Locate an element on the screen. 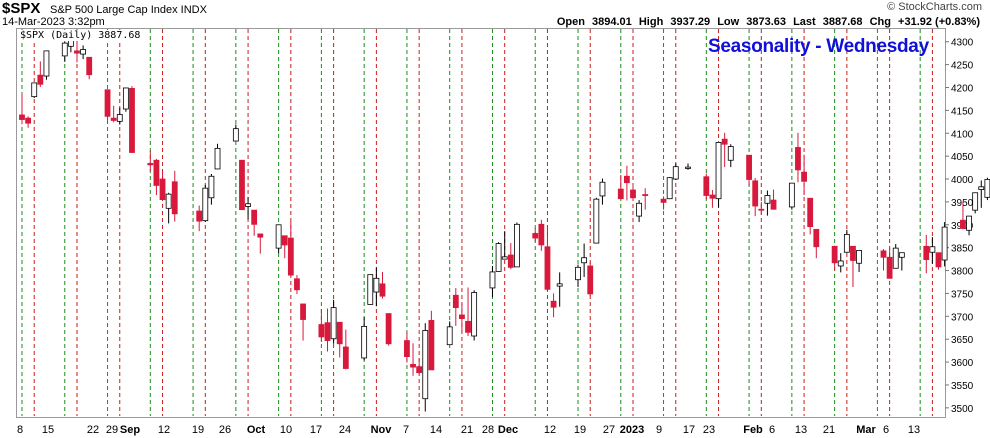 This screenshot has width=990, height=438. y-tick-label: 3850 is located at coordinates (962, 249).